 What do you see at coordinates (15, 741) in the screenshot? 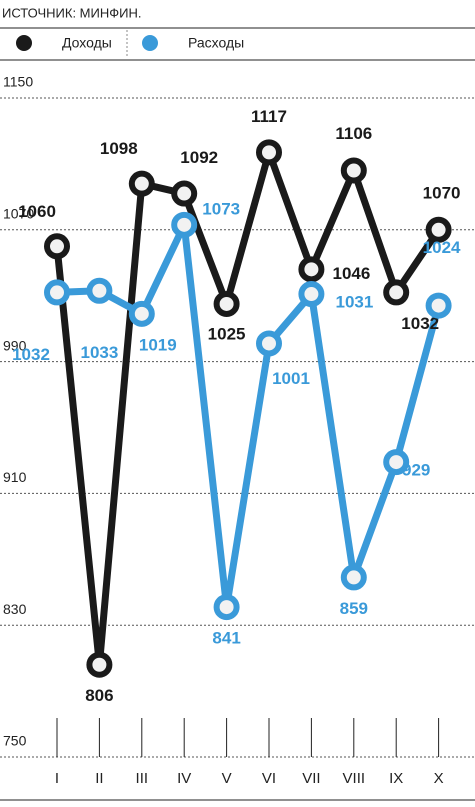
I see `y-tick-label: 750` at bounding box center [15, 741].